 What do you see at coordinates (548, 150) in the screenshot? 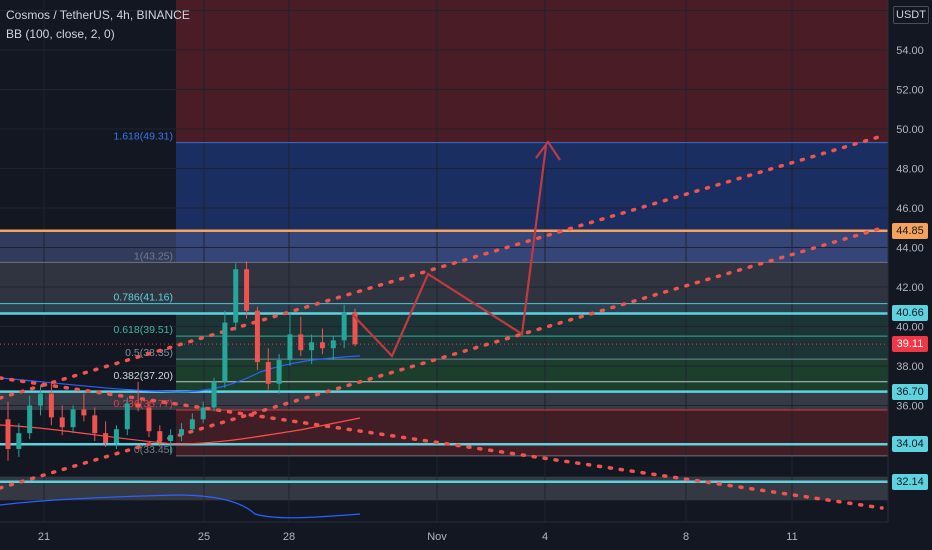
I see `projection-arrowhead` at bounding box center [548, 150].